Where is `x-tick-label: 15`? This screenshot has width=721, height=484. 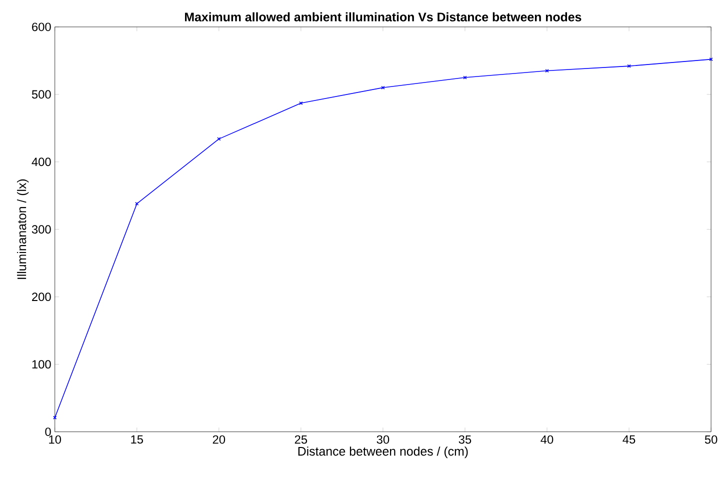
x-tick-label: 15 is located at coordinates (137, 439).